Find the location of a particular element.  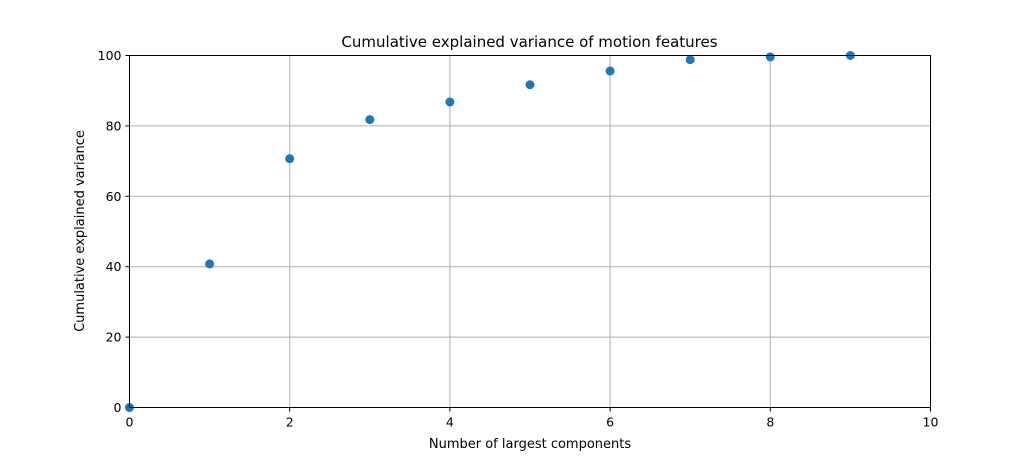

x-tick-label: 0 is located at coordinates (130, 422).